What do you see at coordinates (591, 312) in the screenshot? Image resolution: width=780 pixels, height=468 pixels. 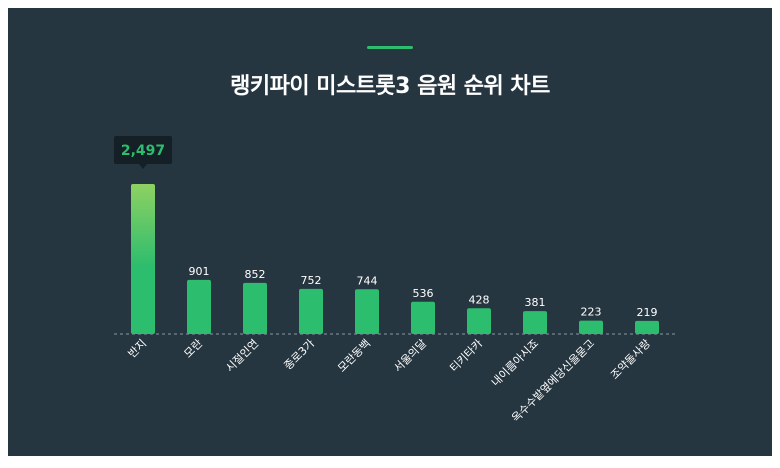 I see `value-label-9: 223` at bounding box center [591, 312].